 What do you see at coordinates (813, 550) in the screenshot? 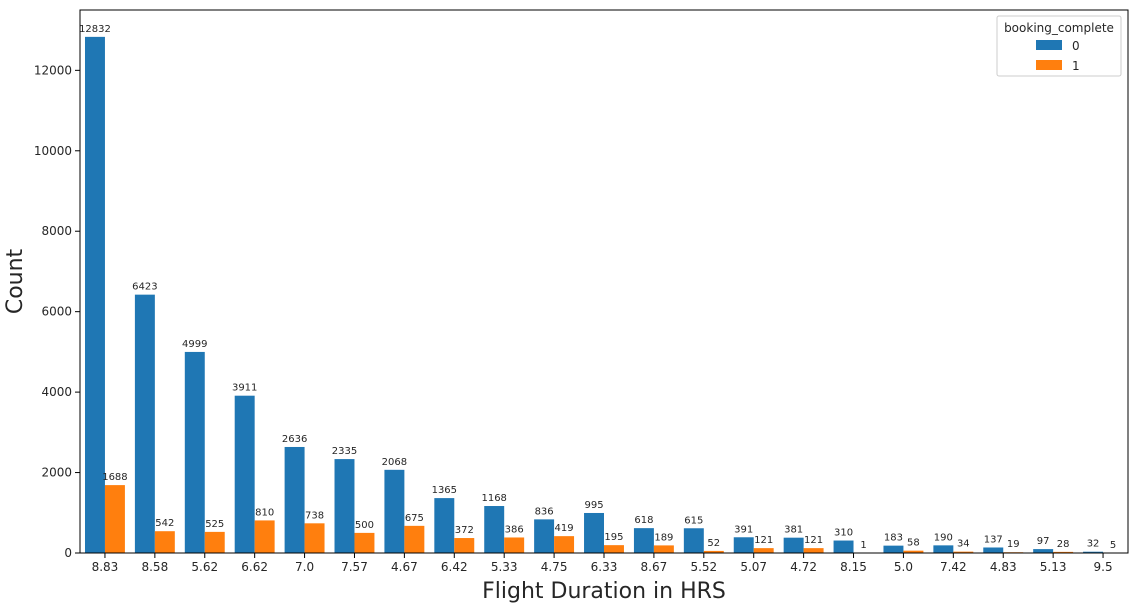
I see `bar-series-1-4.72` at bounding box center [813, 550].